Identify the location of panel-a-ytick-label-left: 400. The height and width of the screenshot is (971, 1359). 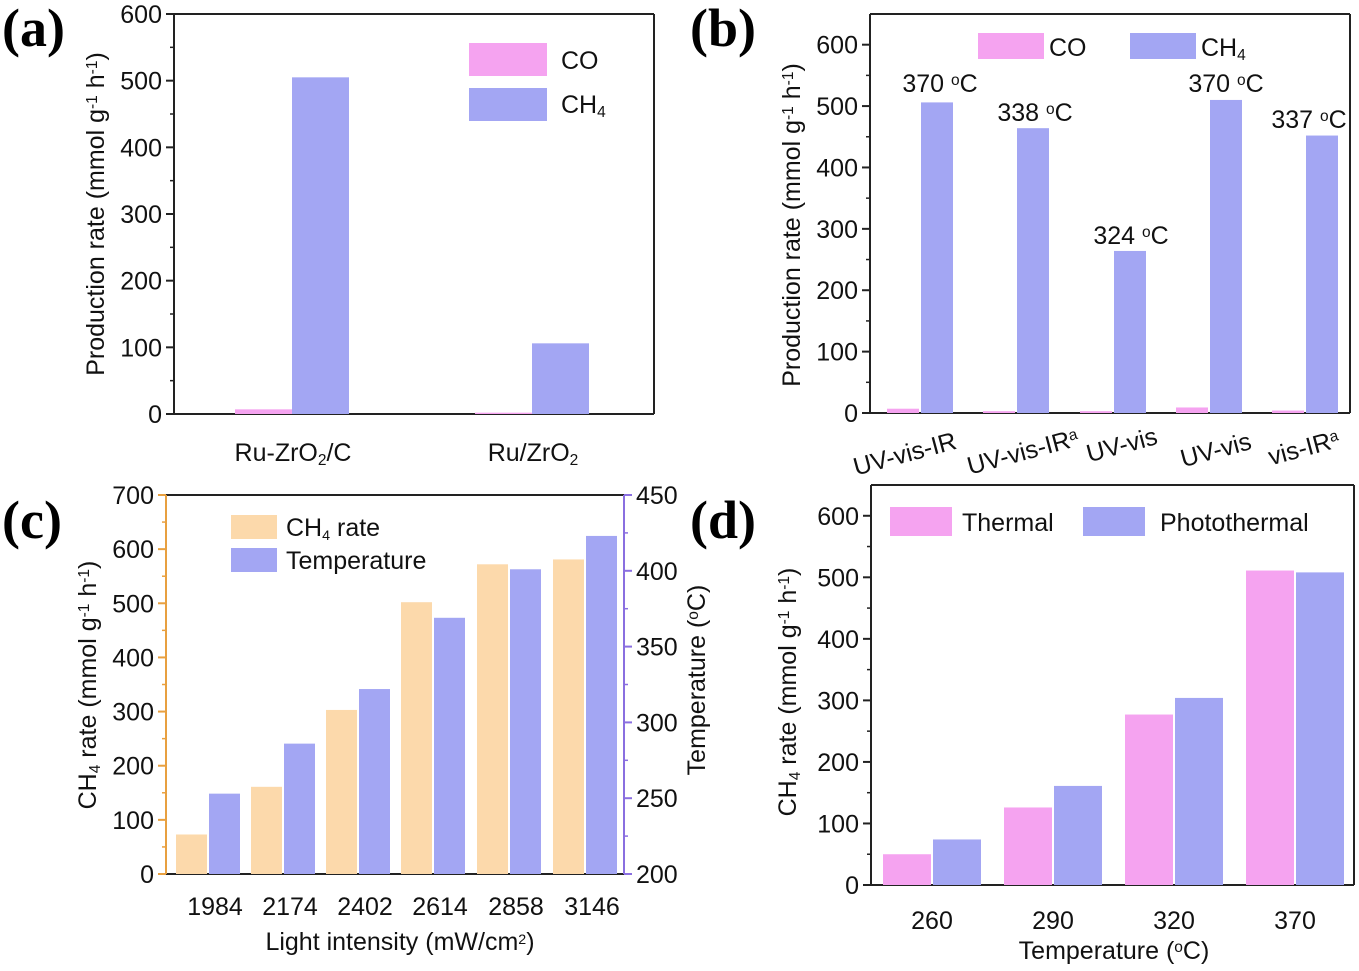
(141, 148).